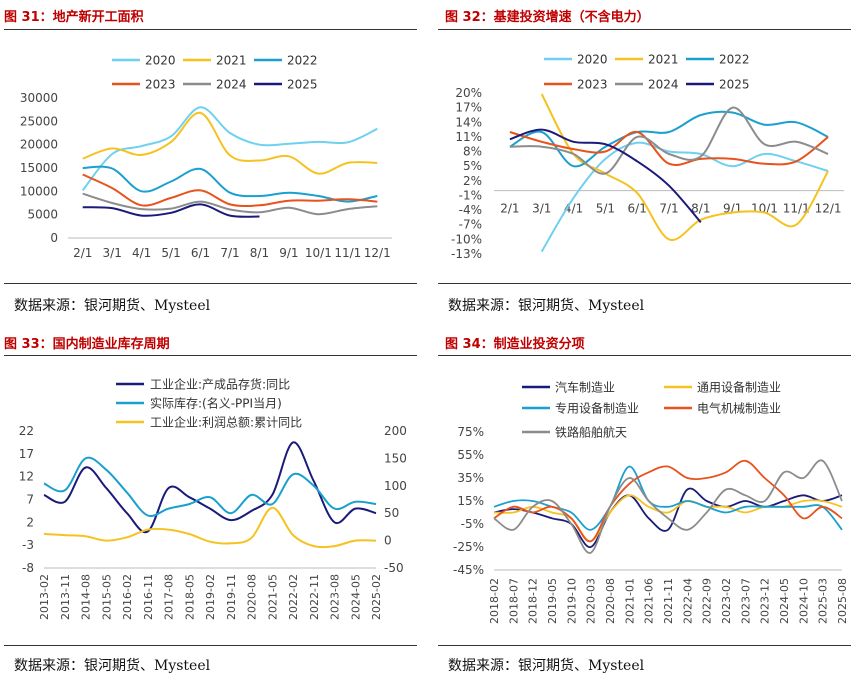 The image size is (855, 681). I want to click on chart-title: 图 34：制造业投资分项, so click(515, 344).